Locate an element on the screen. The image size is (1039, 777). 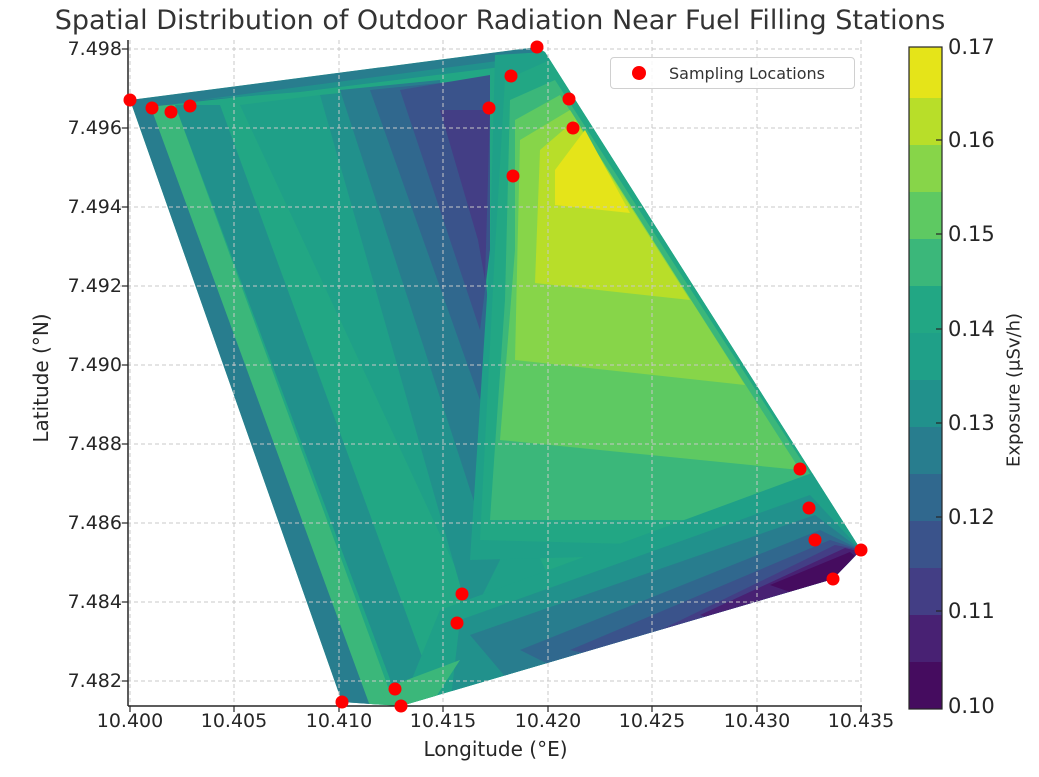
legend-label: Sampling Locations is located at coordinates (747, 73).